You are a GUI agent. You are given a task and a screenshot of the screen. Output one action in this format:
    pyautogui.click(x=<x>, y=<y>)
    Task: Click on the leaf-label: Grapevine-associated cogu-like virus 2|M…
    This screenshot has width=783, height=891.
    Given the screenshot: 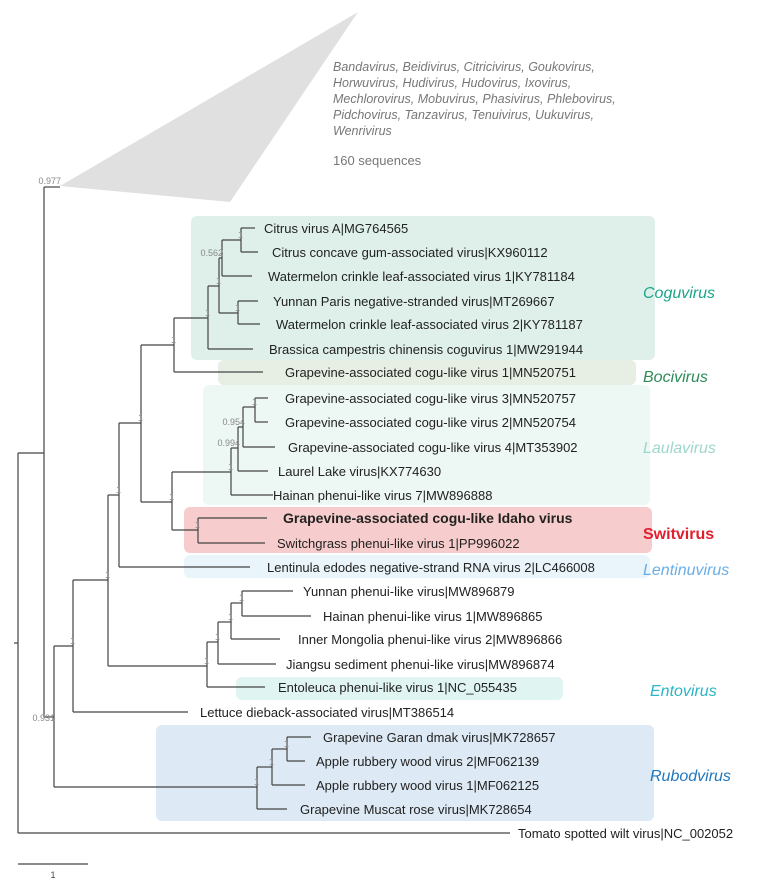 What is the action you would take?
    pyautogui.click(x=430, y=422)
    